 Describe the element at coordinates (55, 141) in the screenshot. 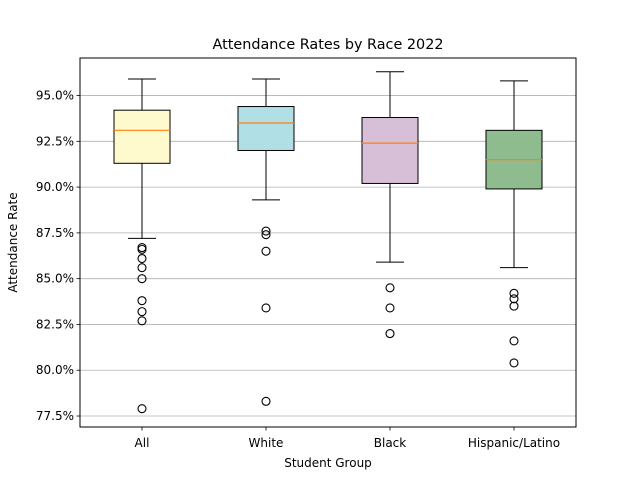

I see `y-tick-label: 92.5%` at that location.